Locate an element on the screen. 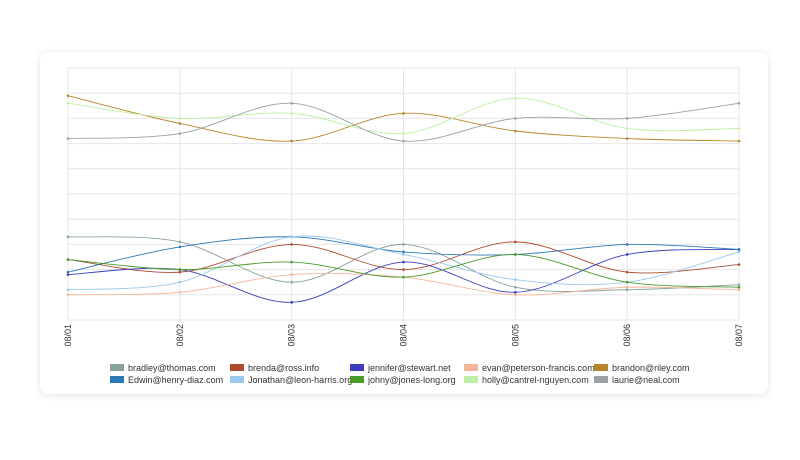 The width and height of the screenshot is (800, 460). legend-label: johny@jones-long.org is located at coordinates (411, 380).